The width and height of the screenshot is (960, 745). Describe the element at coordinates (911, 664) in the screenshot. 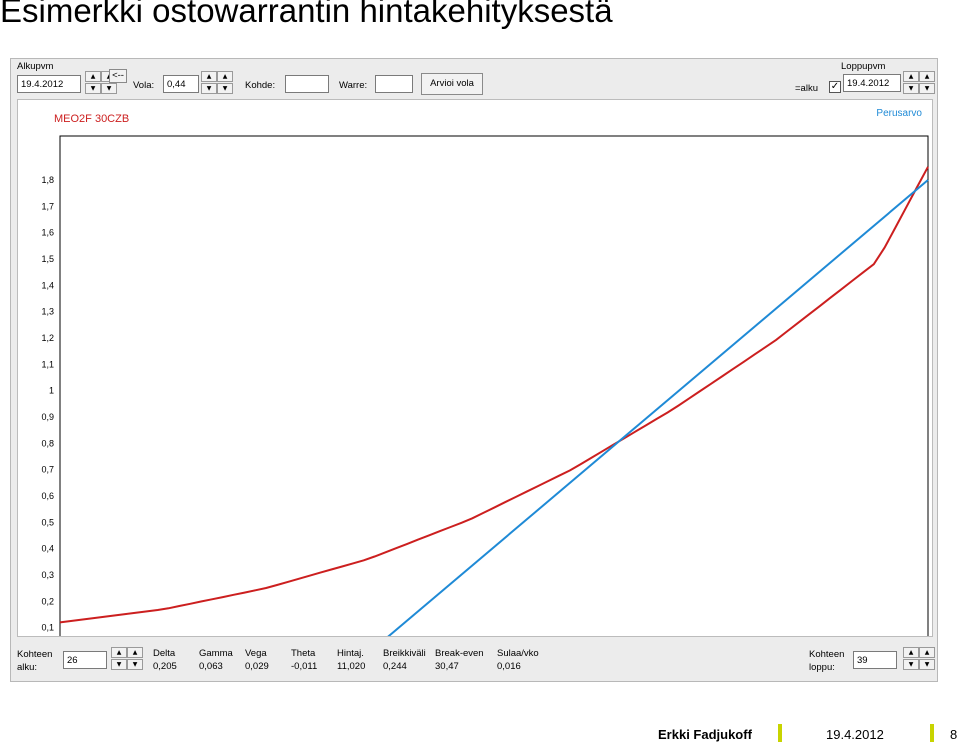

I see `kohteen-loppu-down-icon: ▼` at that location.